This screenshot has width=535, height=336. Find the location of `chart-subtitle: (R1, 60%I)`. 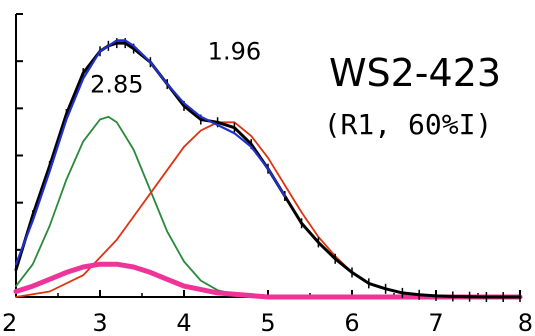

chart-subtitle: (R1, 60%I) is located at coordinates (408, 124).